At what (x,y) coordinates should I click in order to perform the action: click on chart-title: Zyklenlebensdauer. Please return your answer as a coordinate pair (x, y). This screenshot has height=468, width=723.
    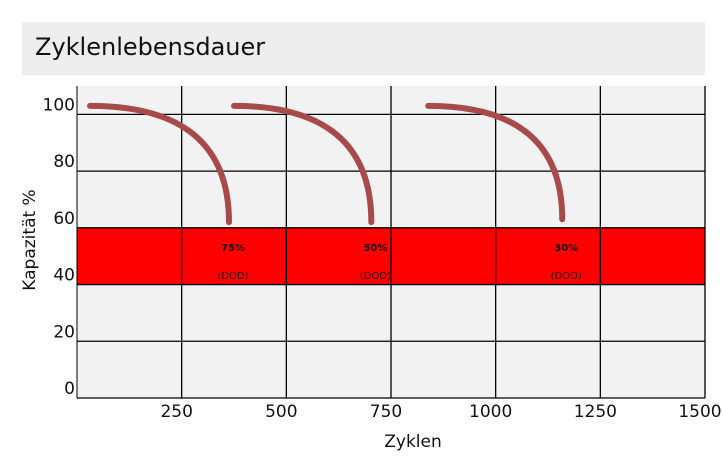
    Looking at the image, I should click on (150, 47).